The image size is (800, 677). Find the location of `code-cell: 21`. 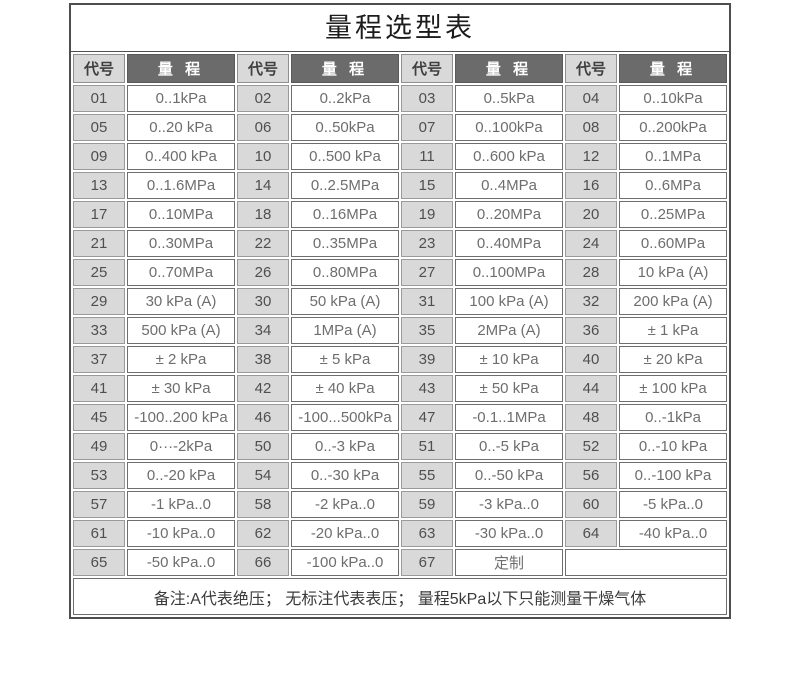

code-cell: 21 is located at coordinates (99, 243).